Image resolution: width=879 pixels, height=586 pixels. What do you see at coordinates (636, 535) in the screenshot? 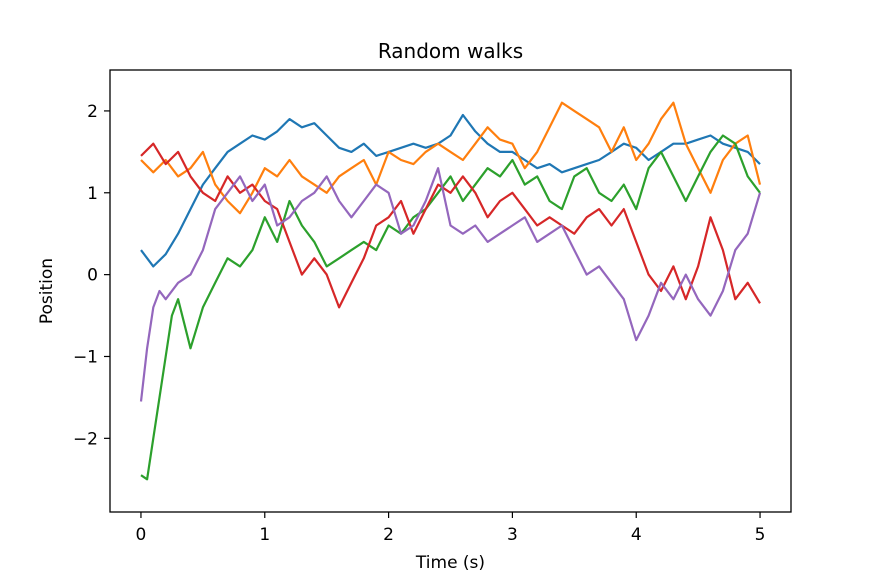
I see `x-tick-label: 4` at bounding box center [636, 535].